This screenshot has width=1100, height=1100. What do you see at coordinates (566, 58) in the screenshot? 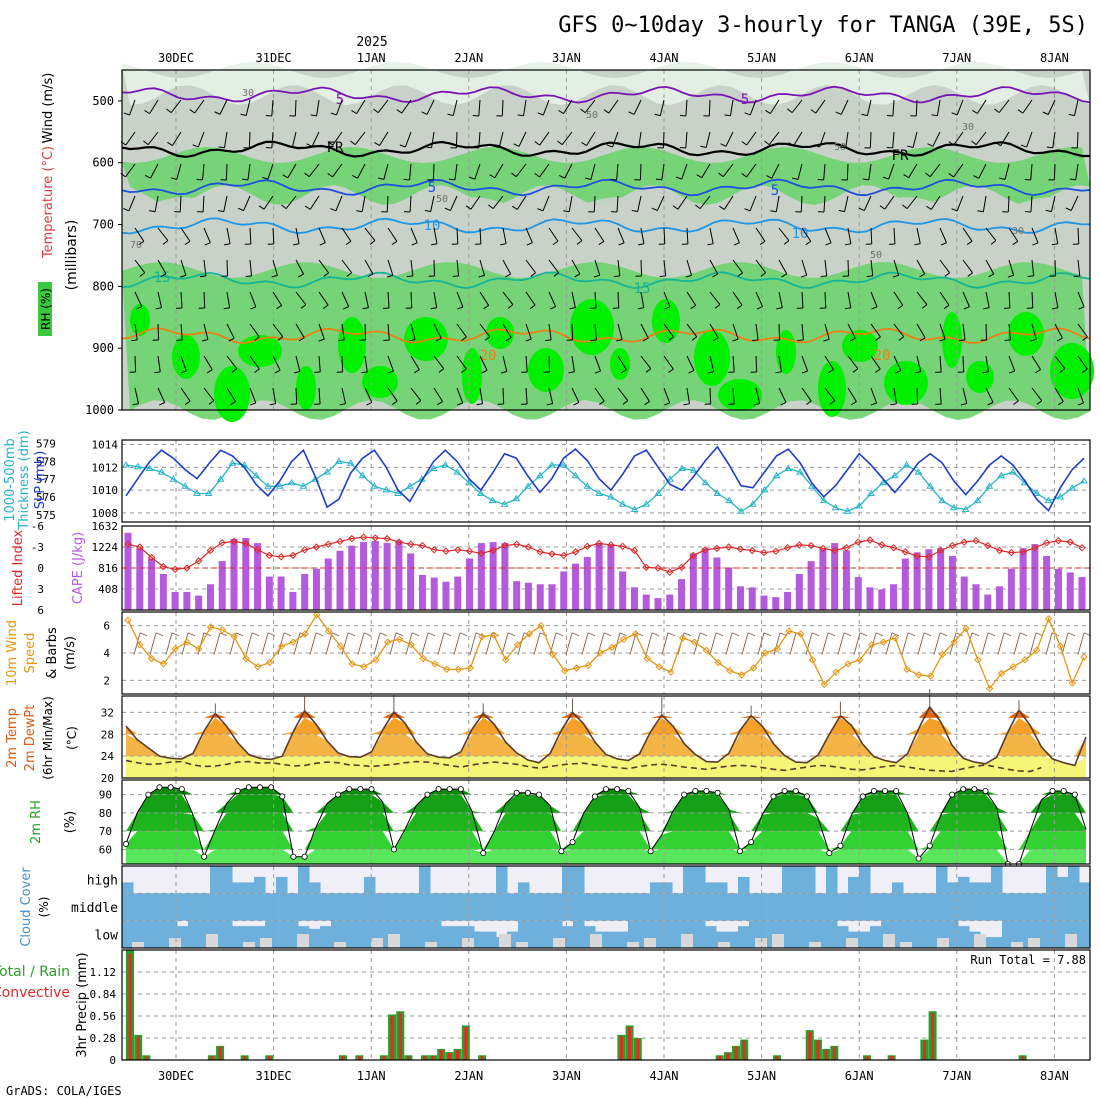
I see `top-day-label: 3JAN` at bounding box center [566, 58].